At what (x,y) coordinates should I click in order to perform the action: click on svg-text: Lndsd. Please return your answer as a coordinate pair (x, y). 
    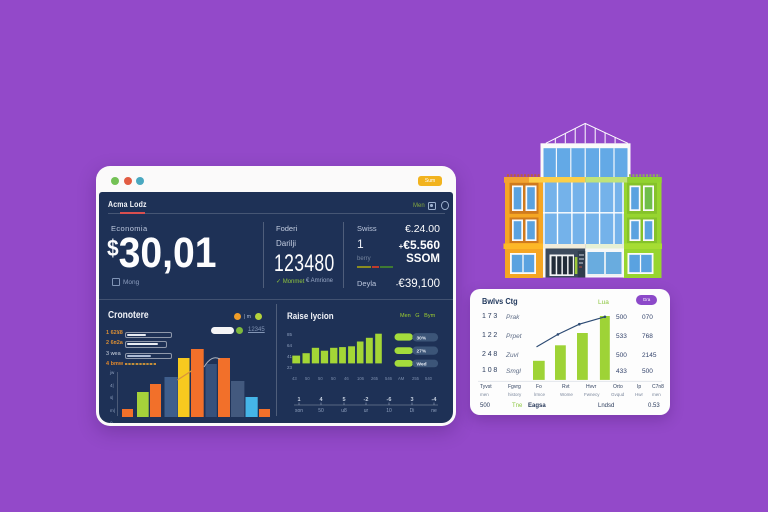
    Looking at the image, I should click on (606, 406).